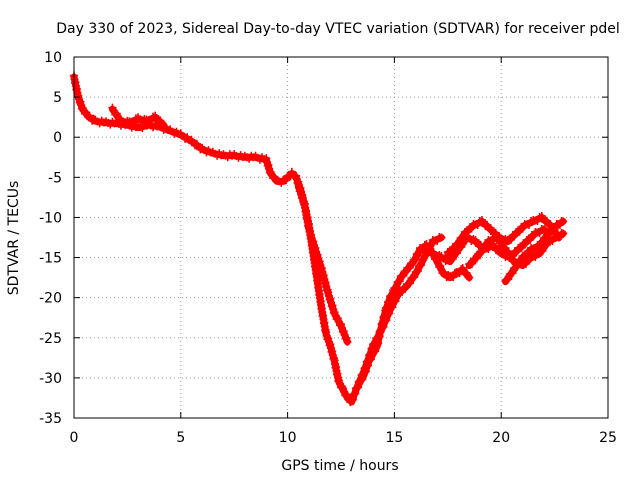  Describe the element at coordinates (50, 419) in the screenshot. I see `y-tick-label: -35` at that location.